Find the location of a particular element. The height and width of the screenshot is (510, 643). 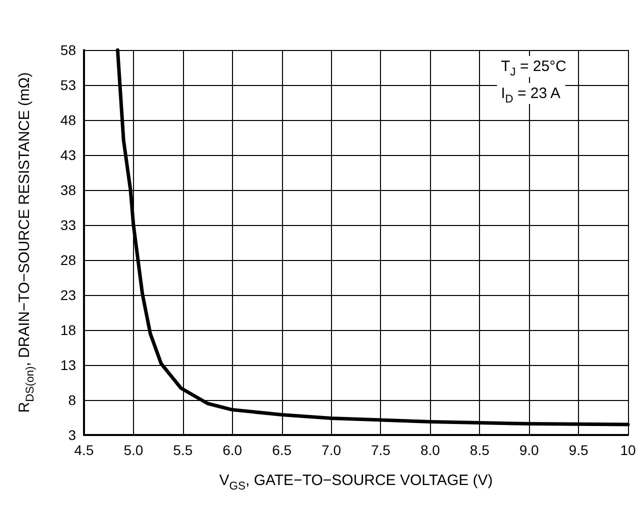

x-tick-label: 7.0 is located at coordinates (332, 450).